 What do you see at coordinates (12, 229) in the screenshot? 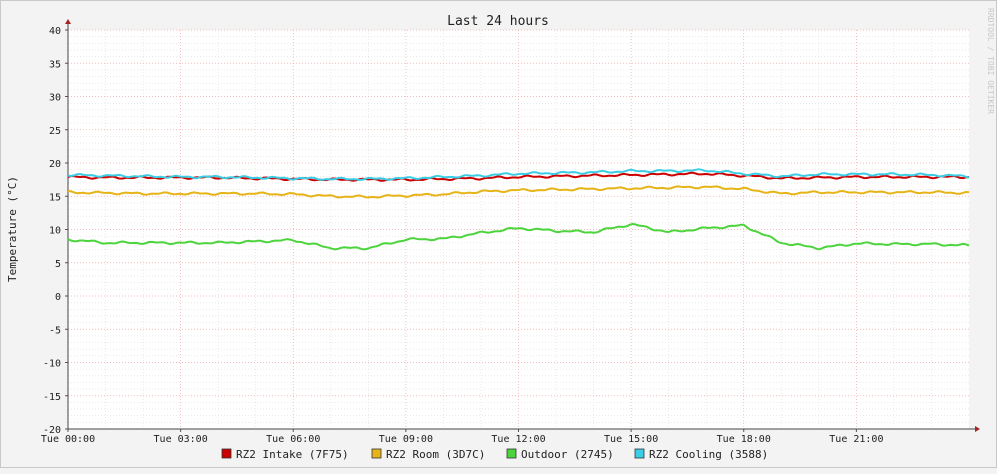
I see `y-axis-label: Temperature (°C)` at bounding box center [12, 229].